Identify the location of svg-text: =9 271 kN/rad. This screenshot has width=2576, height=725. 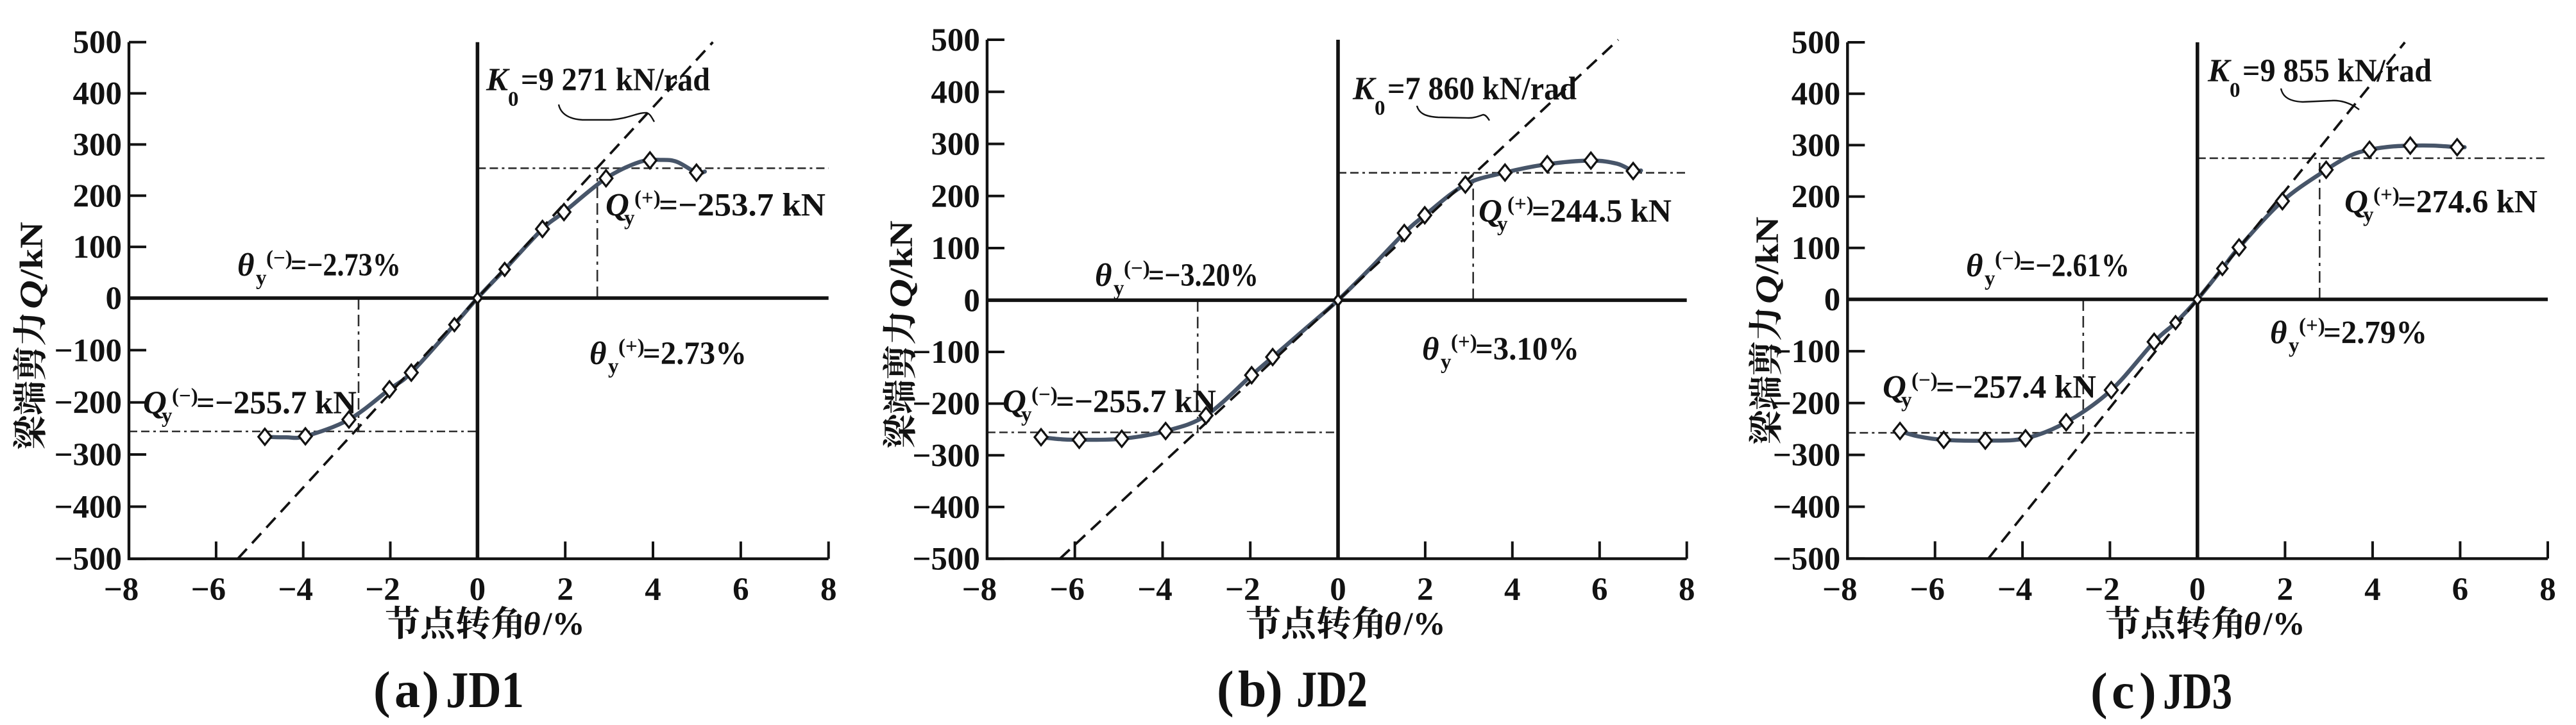
(615, 80).